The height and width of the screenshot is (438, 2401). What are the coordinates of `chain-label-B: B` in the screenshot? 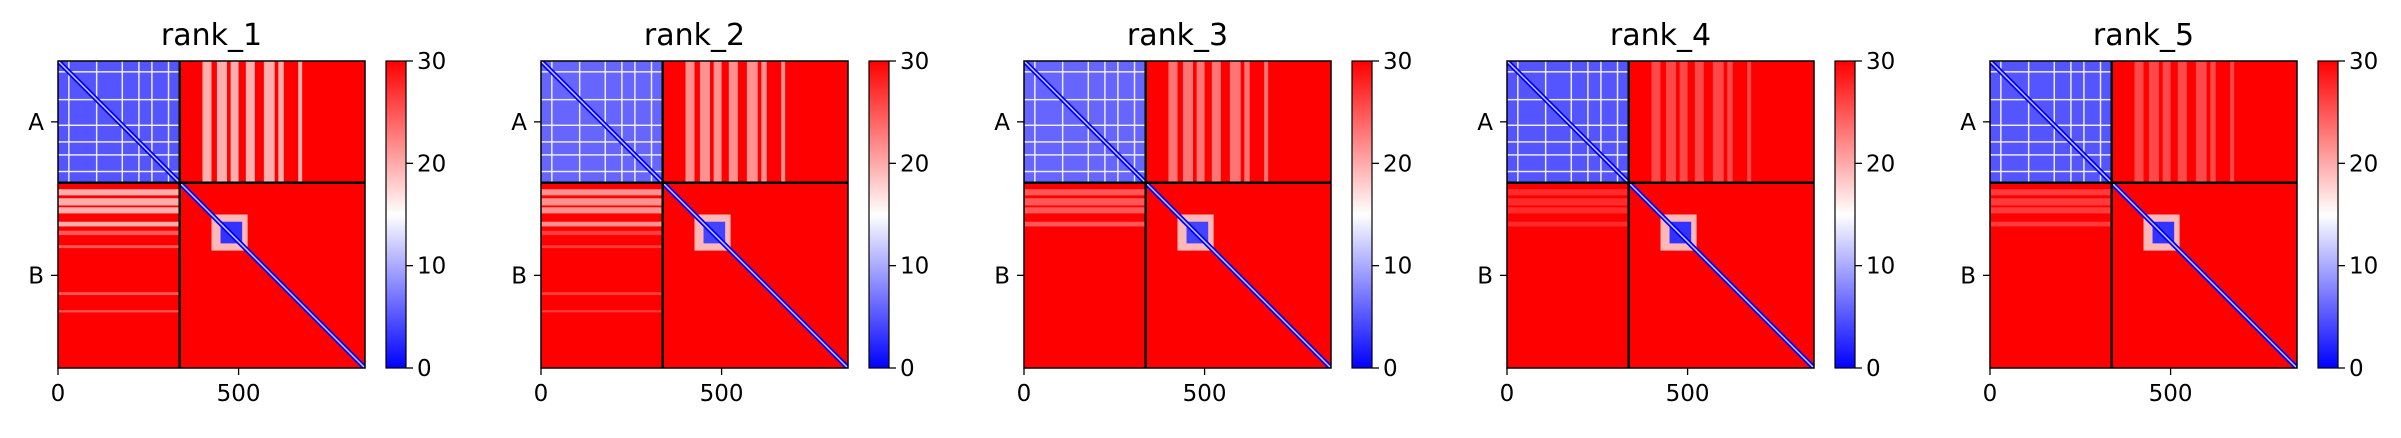 It's located at (36, 276).